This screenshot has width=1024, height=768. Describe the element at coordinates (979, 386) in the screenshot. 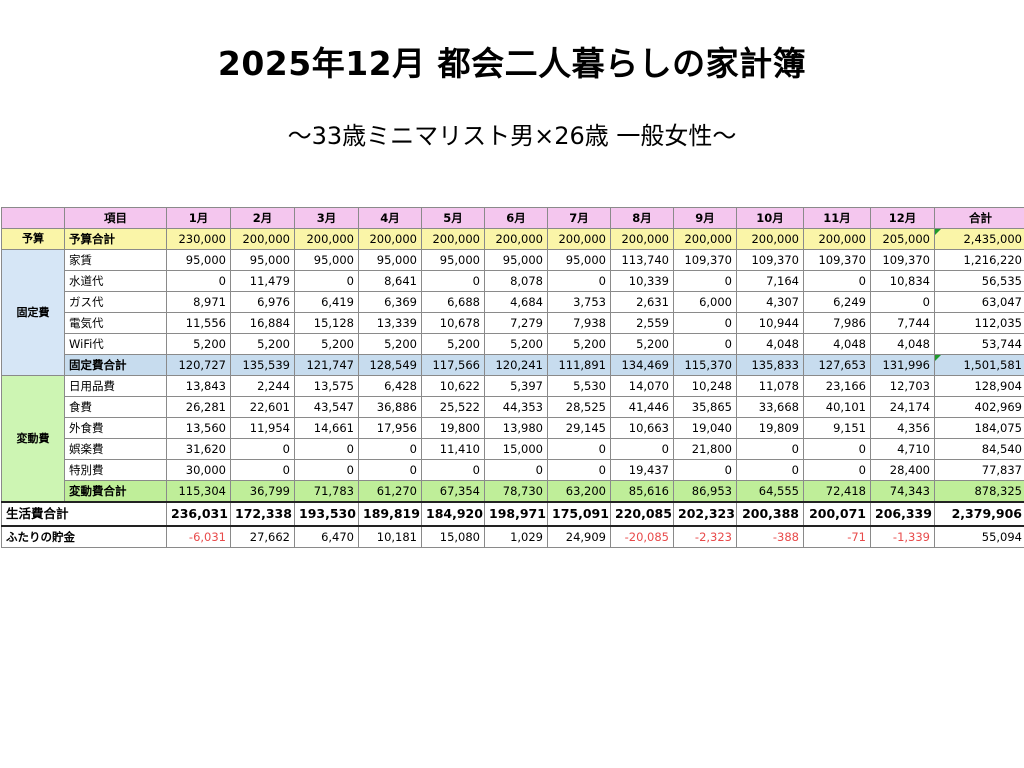

I see `row-total-cell: 128,904` at that location.